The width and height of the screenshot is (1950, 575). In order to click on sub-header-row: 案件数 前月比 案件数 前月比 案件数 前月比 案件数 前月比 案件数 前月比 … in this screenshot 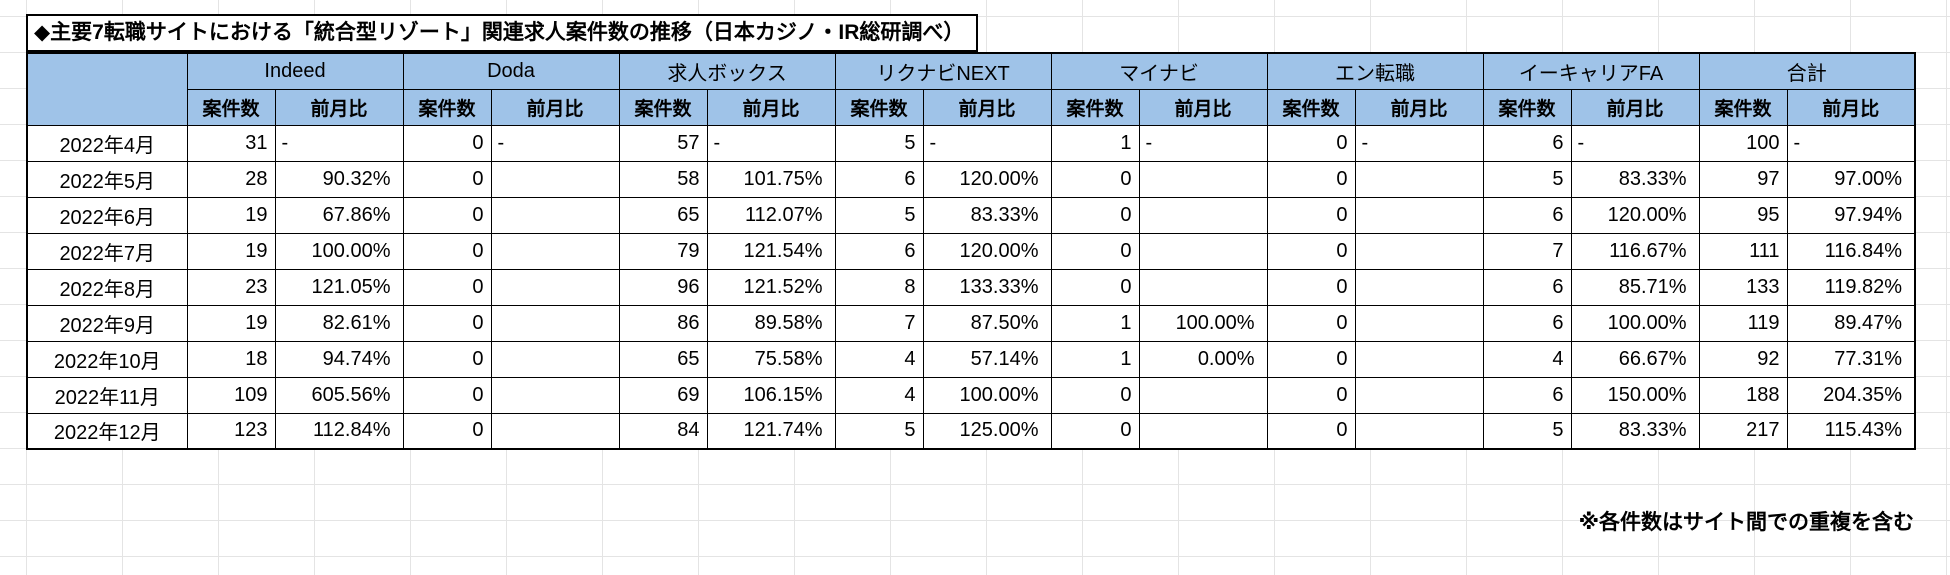, I will do `click(971, 107)`.